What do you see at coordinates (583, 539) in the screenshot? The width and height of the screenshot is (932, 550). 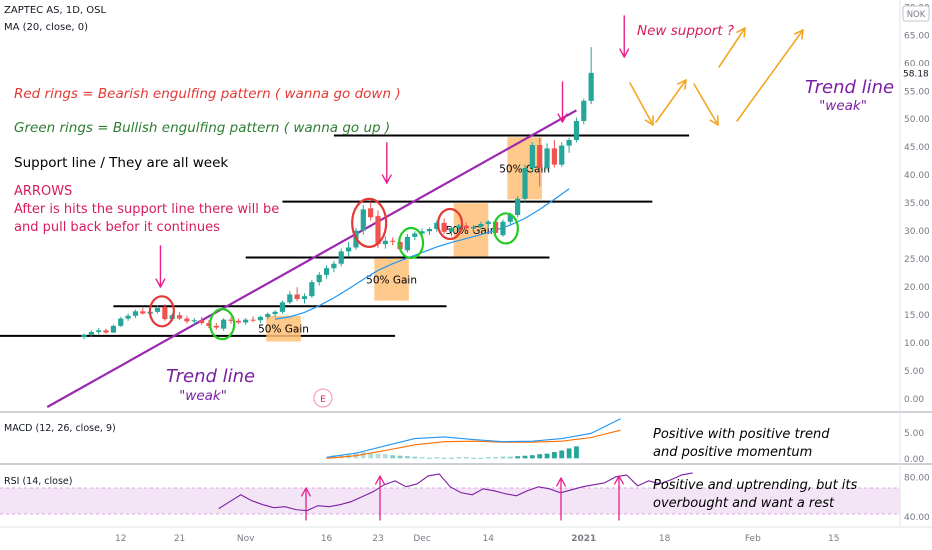 I see `x-tick-label: 2021` at bounding box center [583, 539].